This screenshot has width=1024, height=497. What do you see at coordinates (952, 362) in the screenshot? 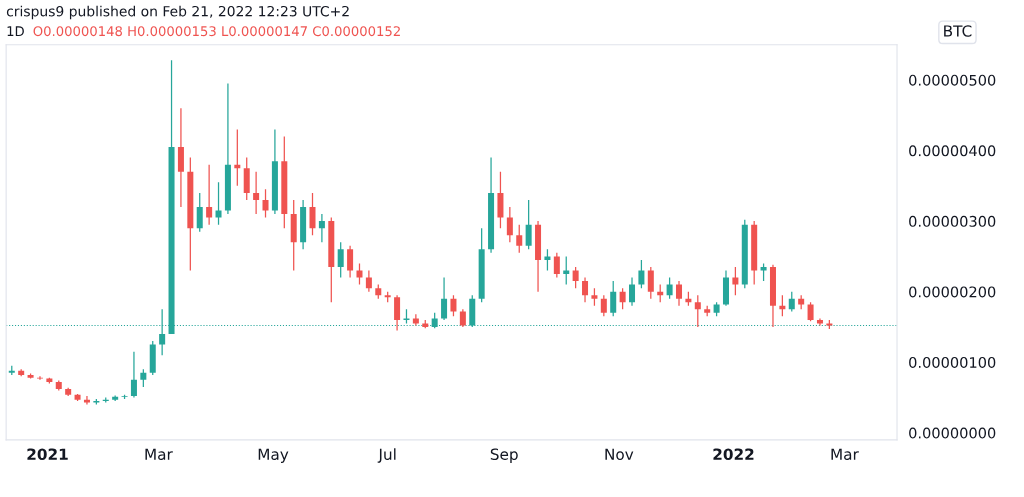
I see `y-tick-label: 0.00000100` at bounding box center [952, 362].